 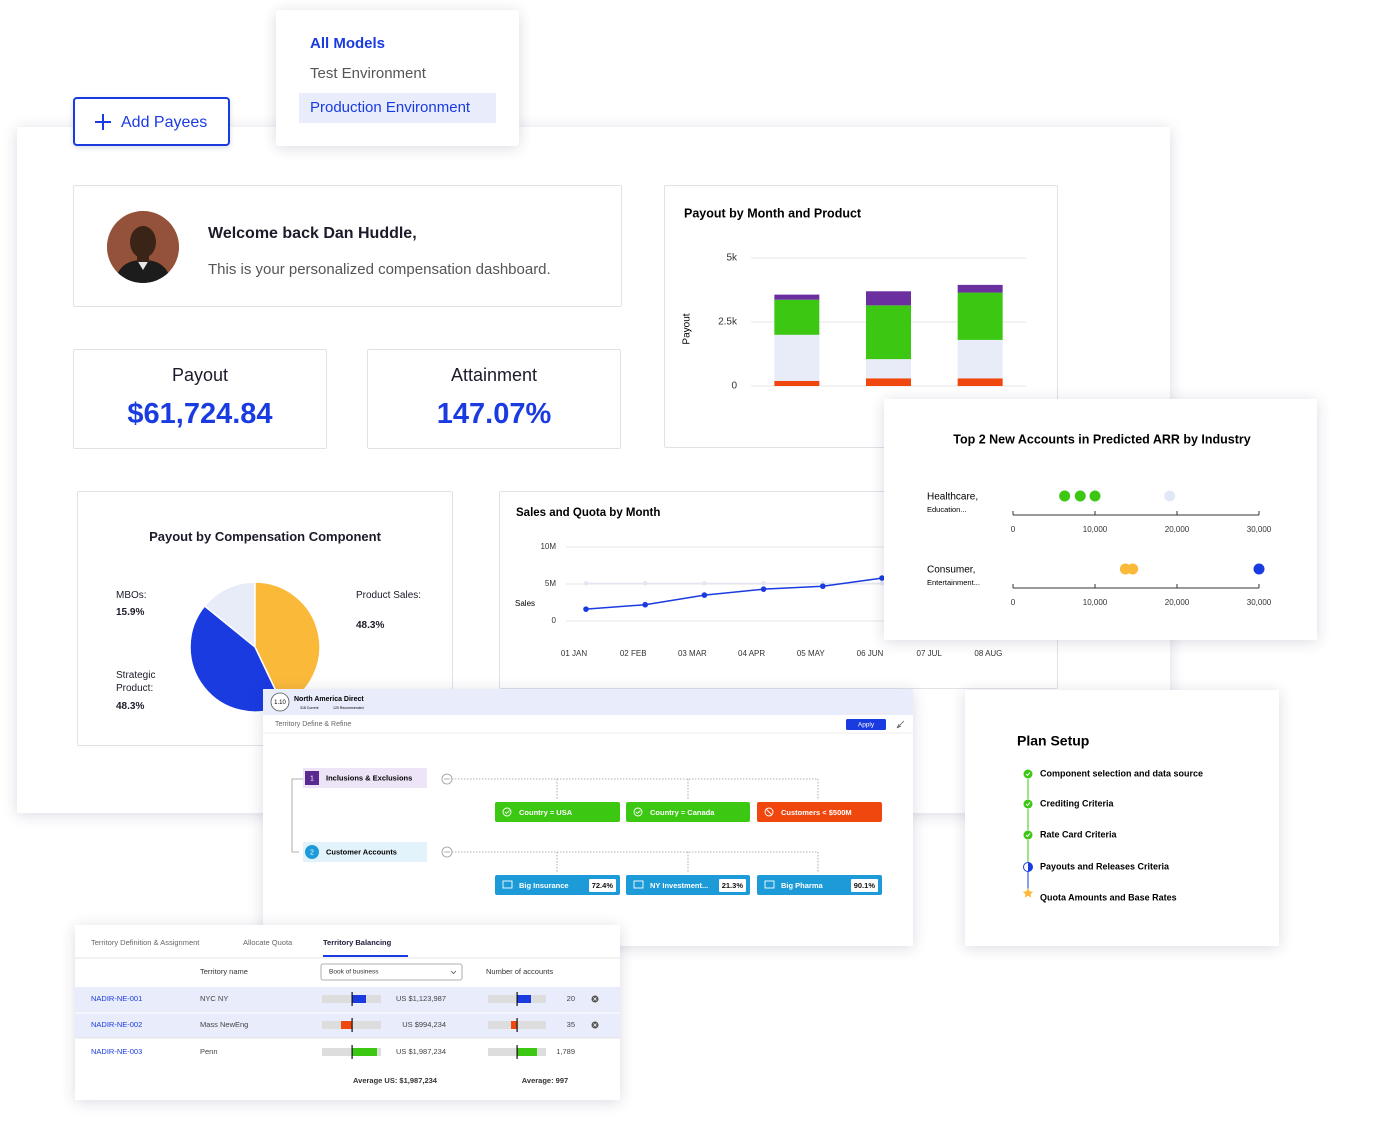 I want to click on x-tick-label: 05 MAY, so click(x=811, y=653).